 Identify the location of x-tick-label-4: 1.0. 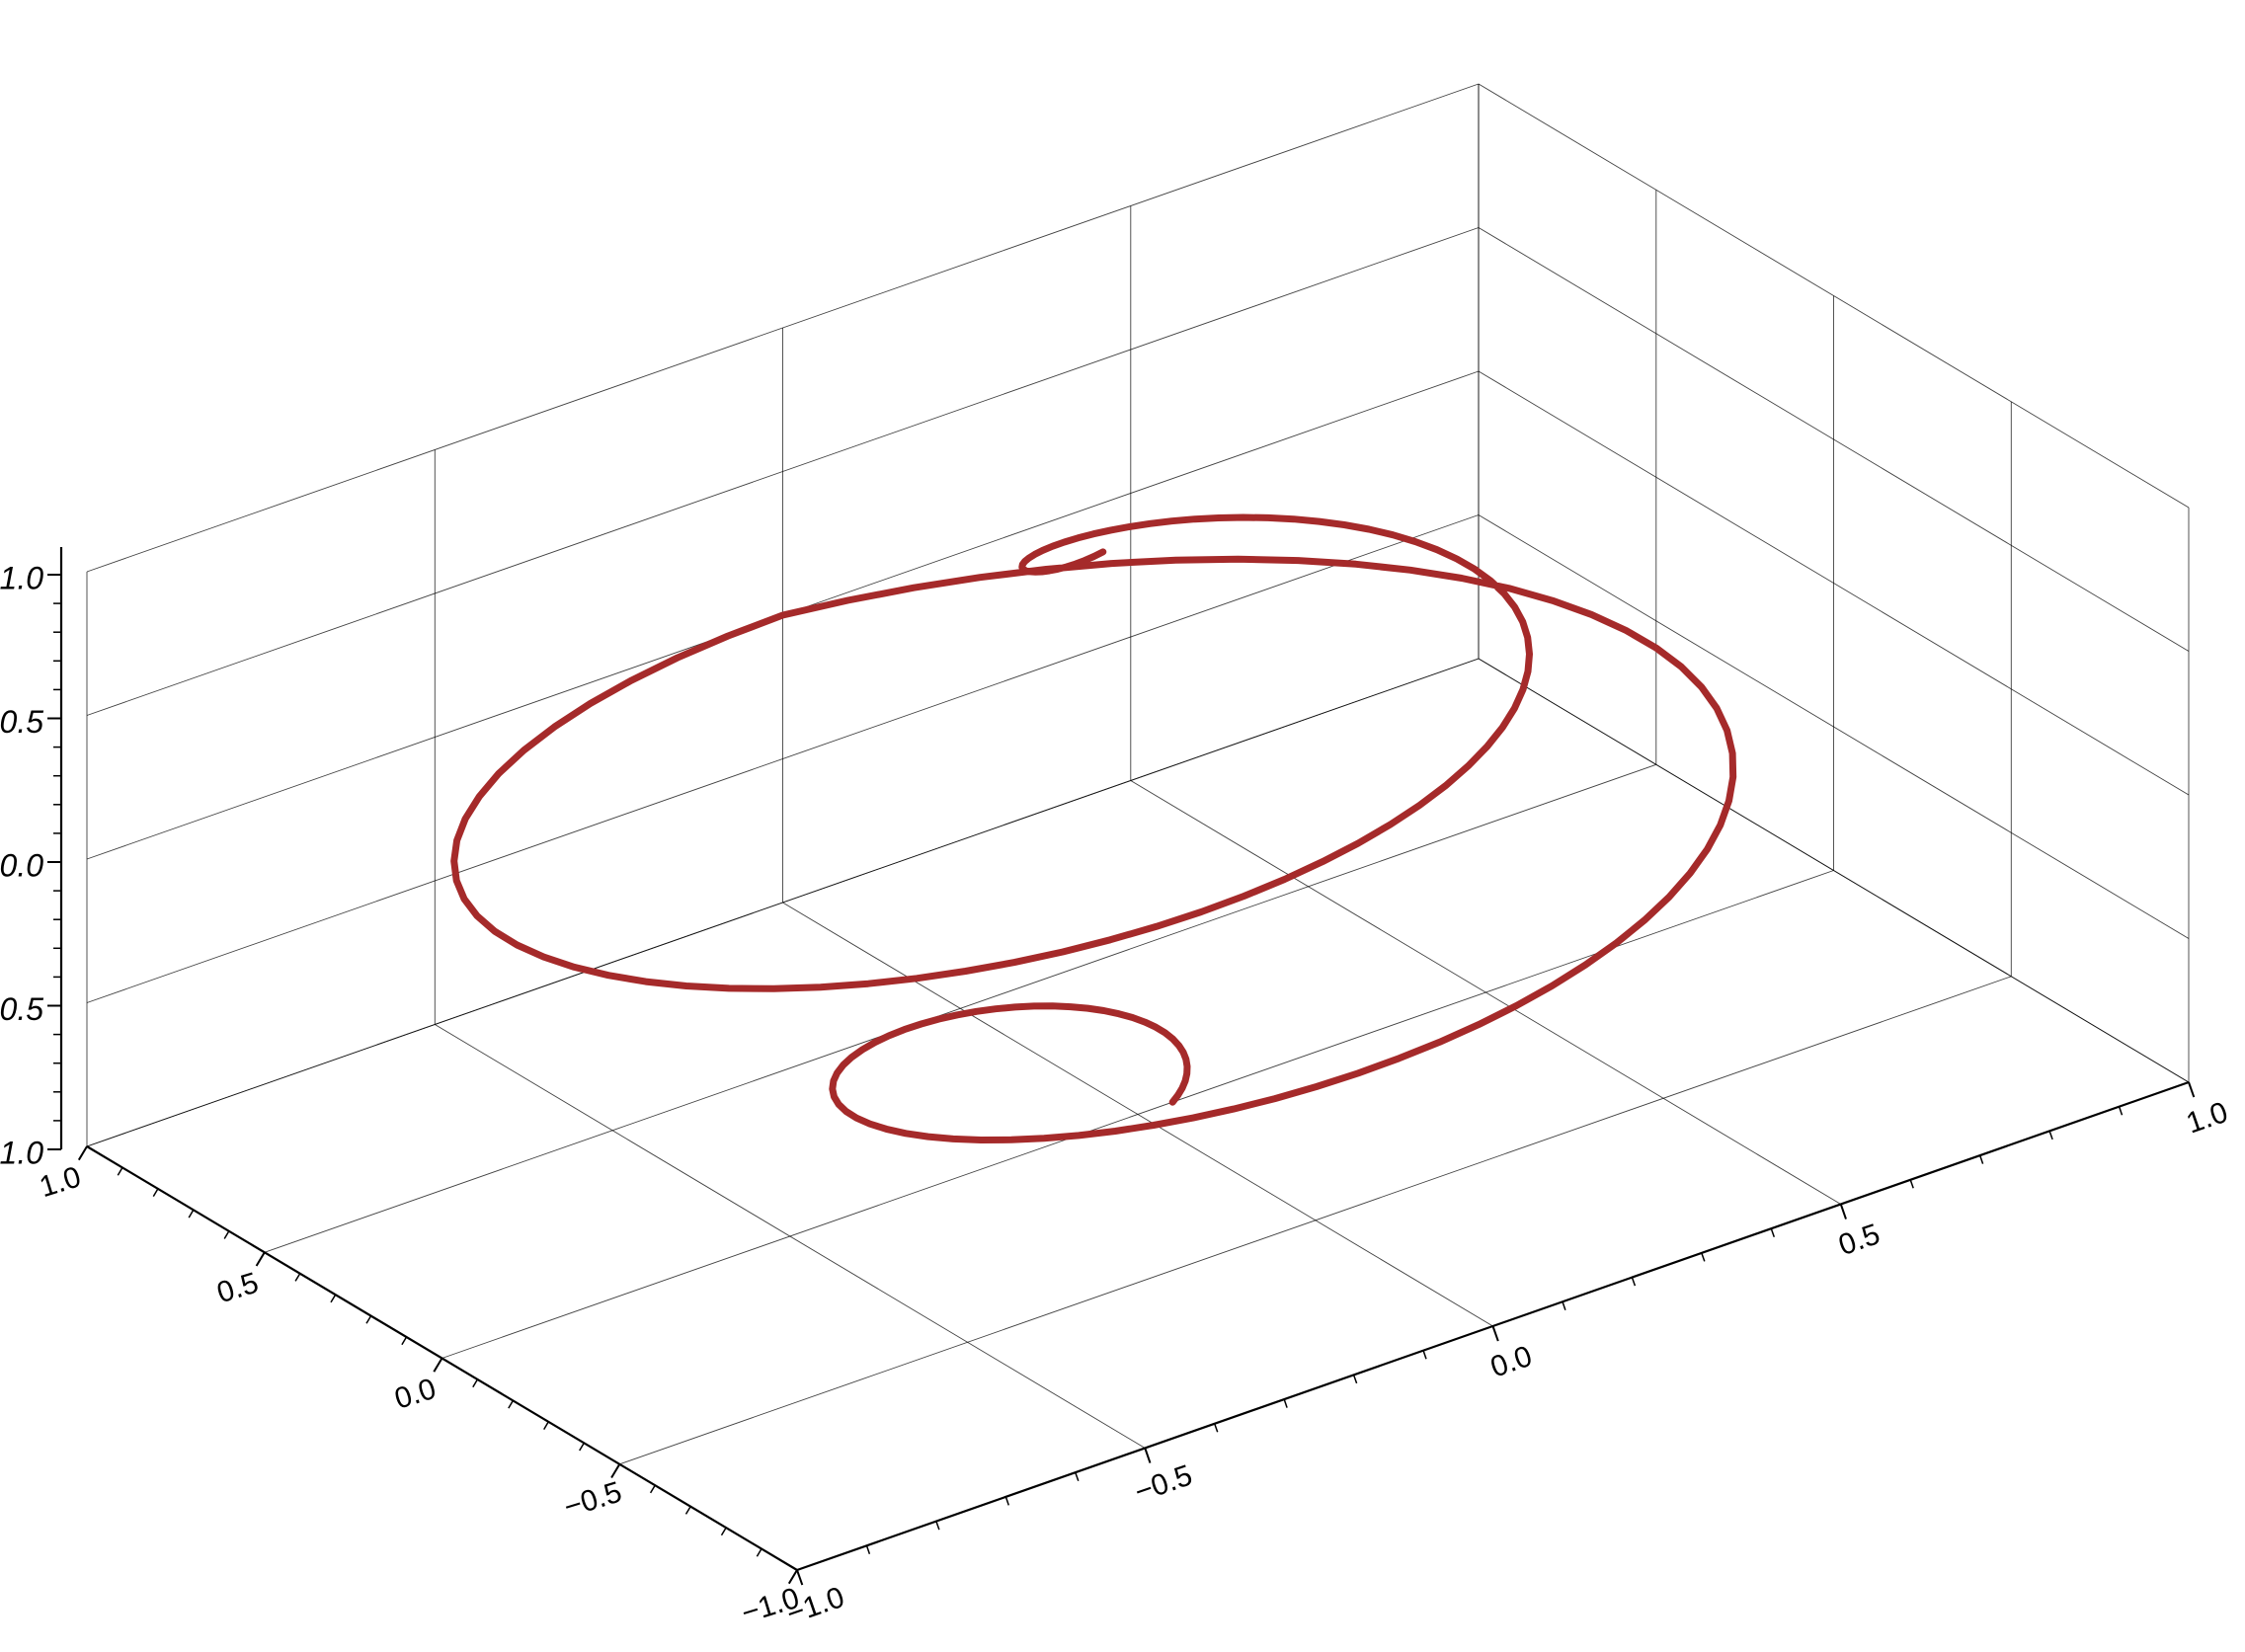
(2207, 1118).